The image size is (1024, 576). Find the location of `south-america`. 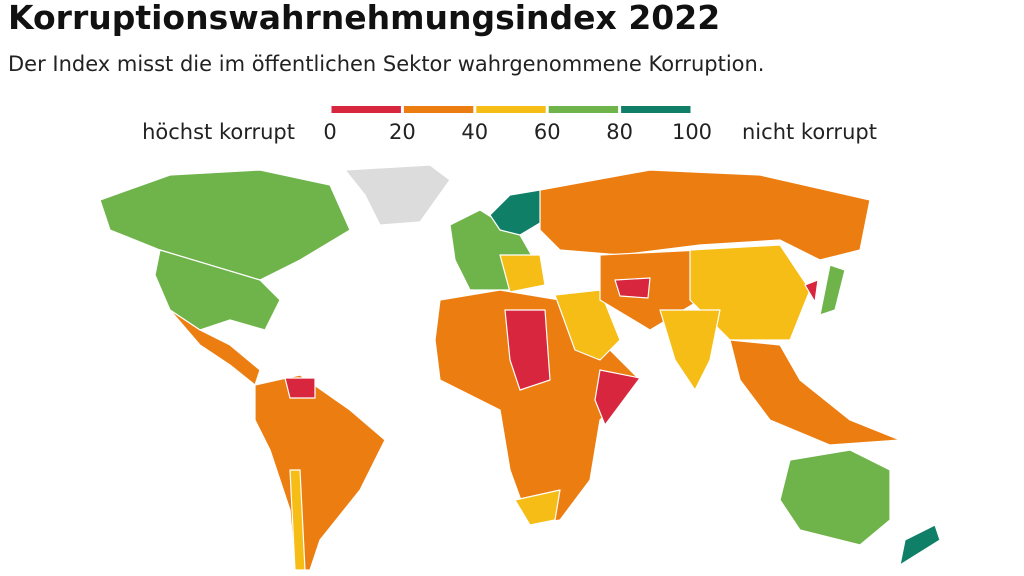

south-america is located at coordinates (320, 472).